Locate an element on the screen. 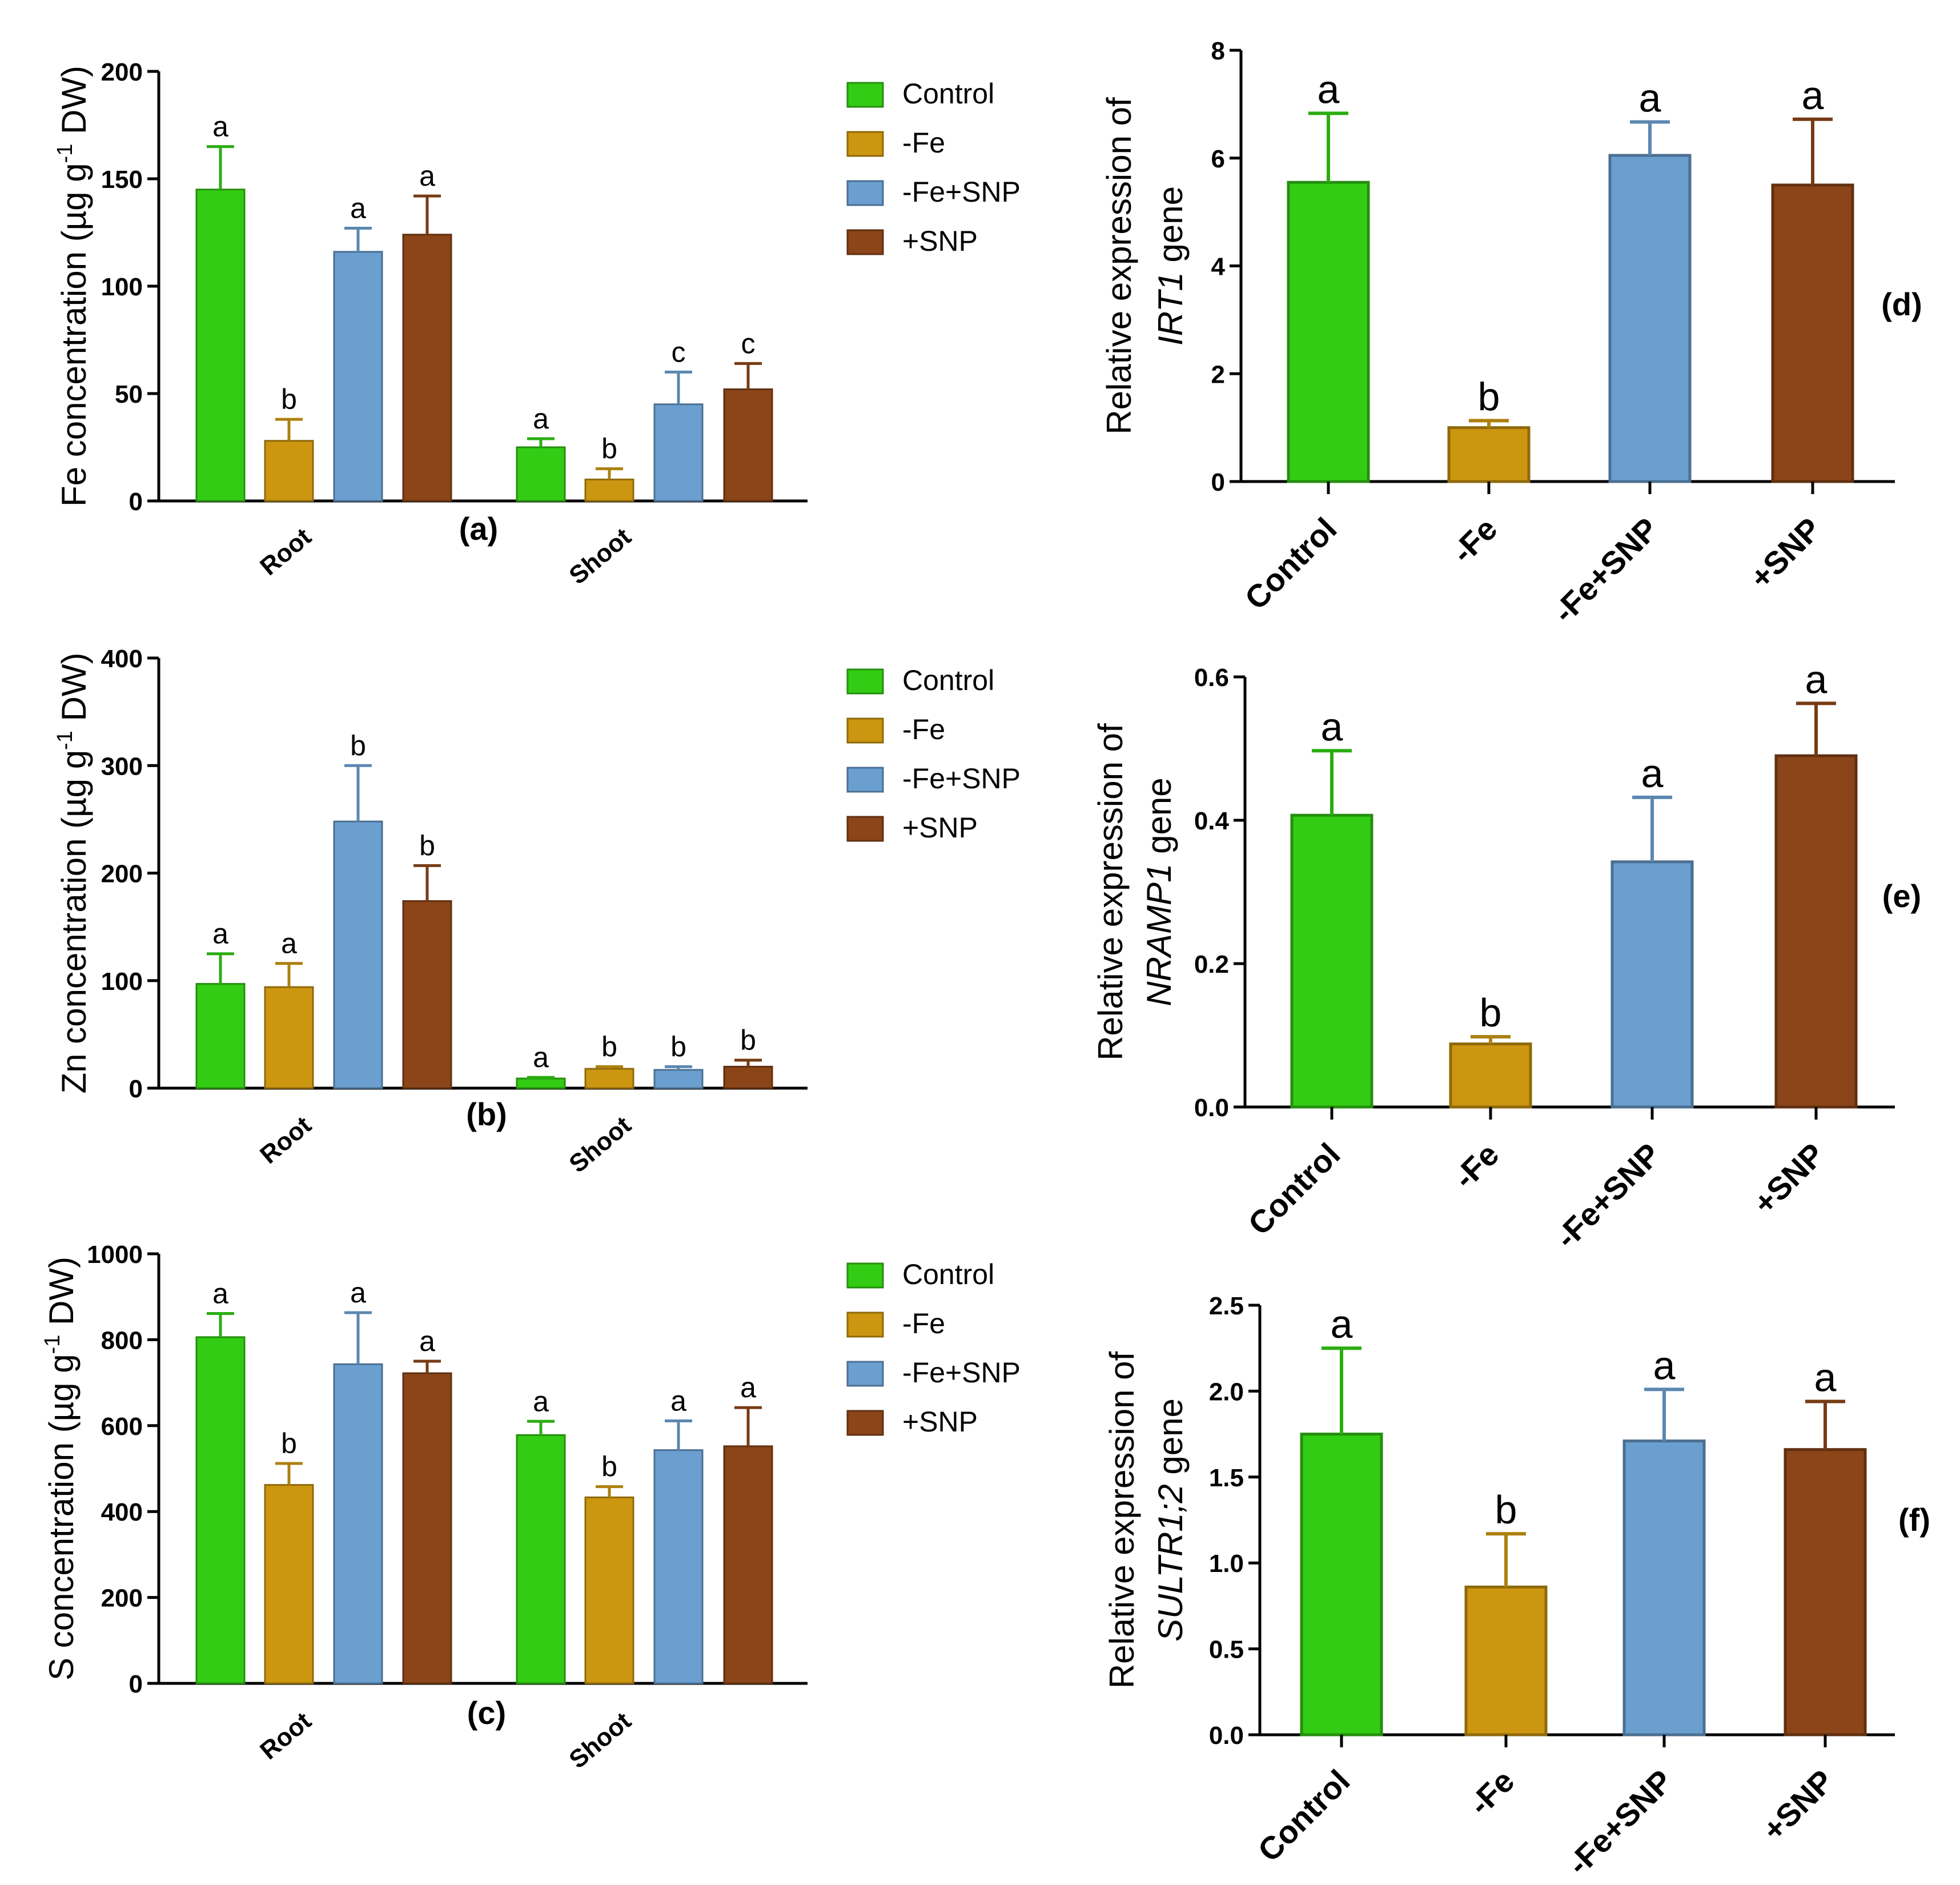 The image size is (1960, 1885). y-tick-label: 600 is located at coordinates (122, 1427).